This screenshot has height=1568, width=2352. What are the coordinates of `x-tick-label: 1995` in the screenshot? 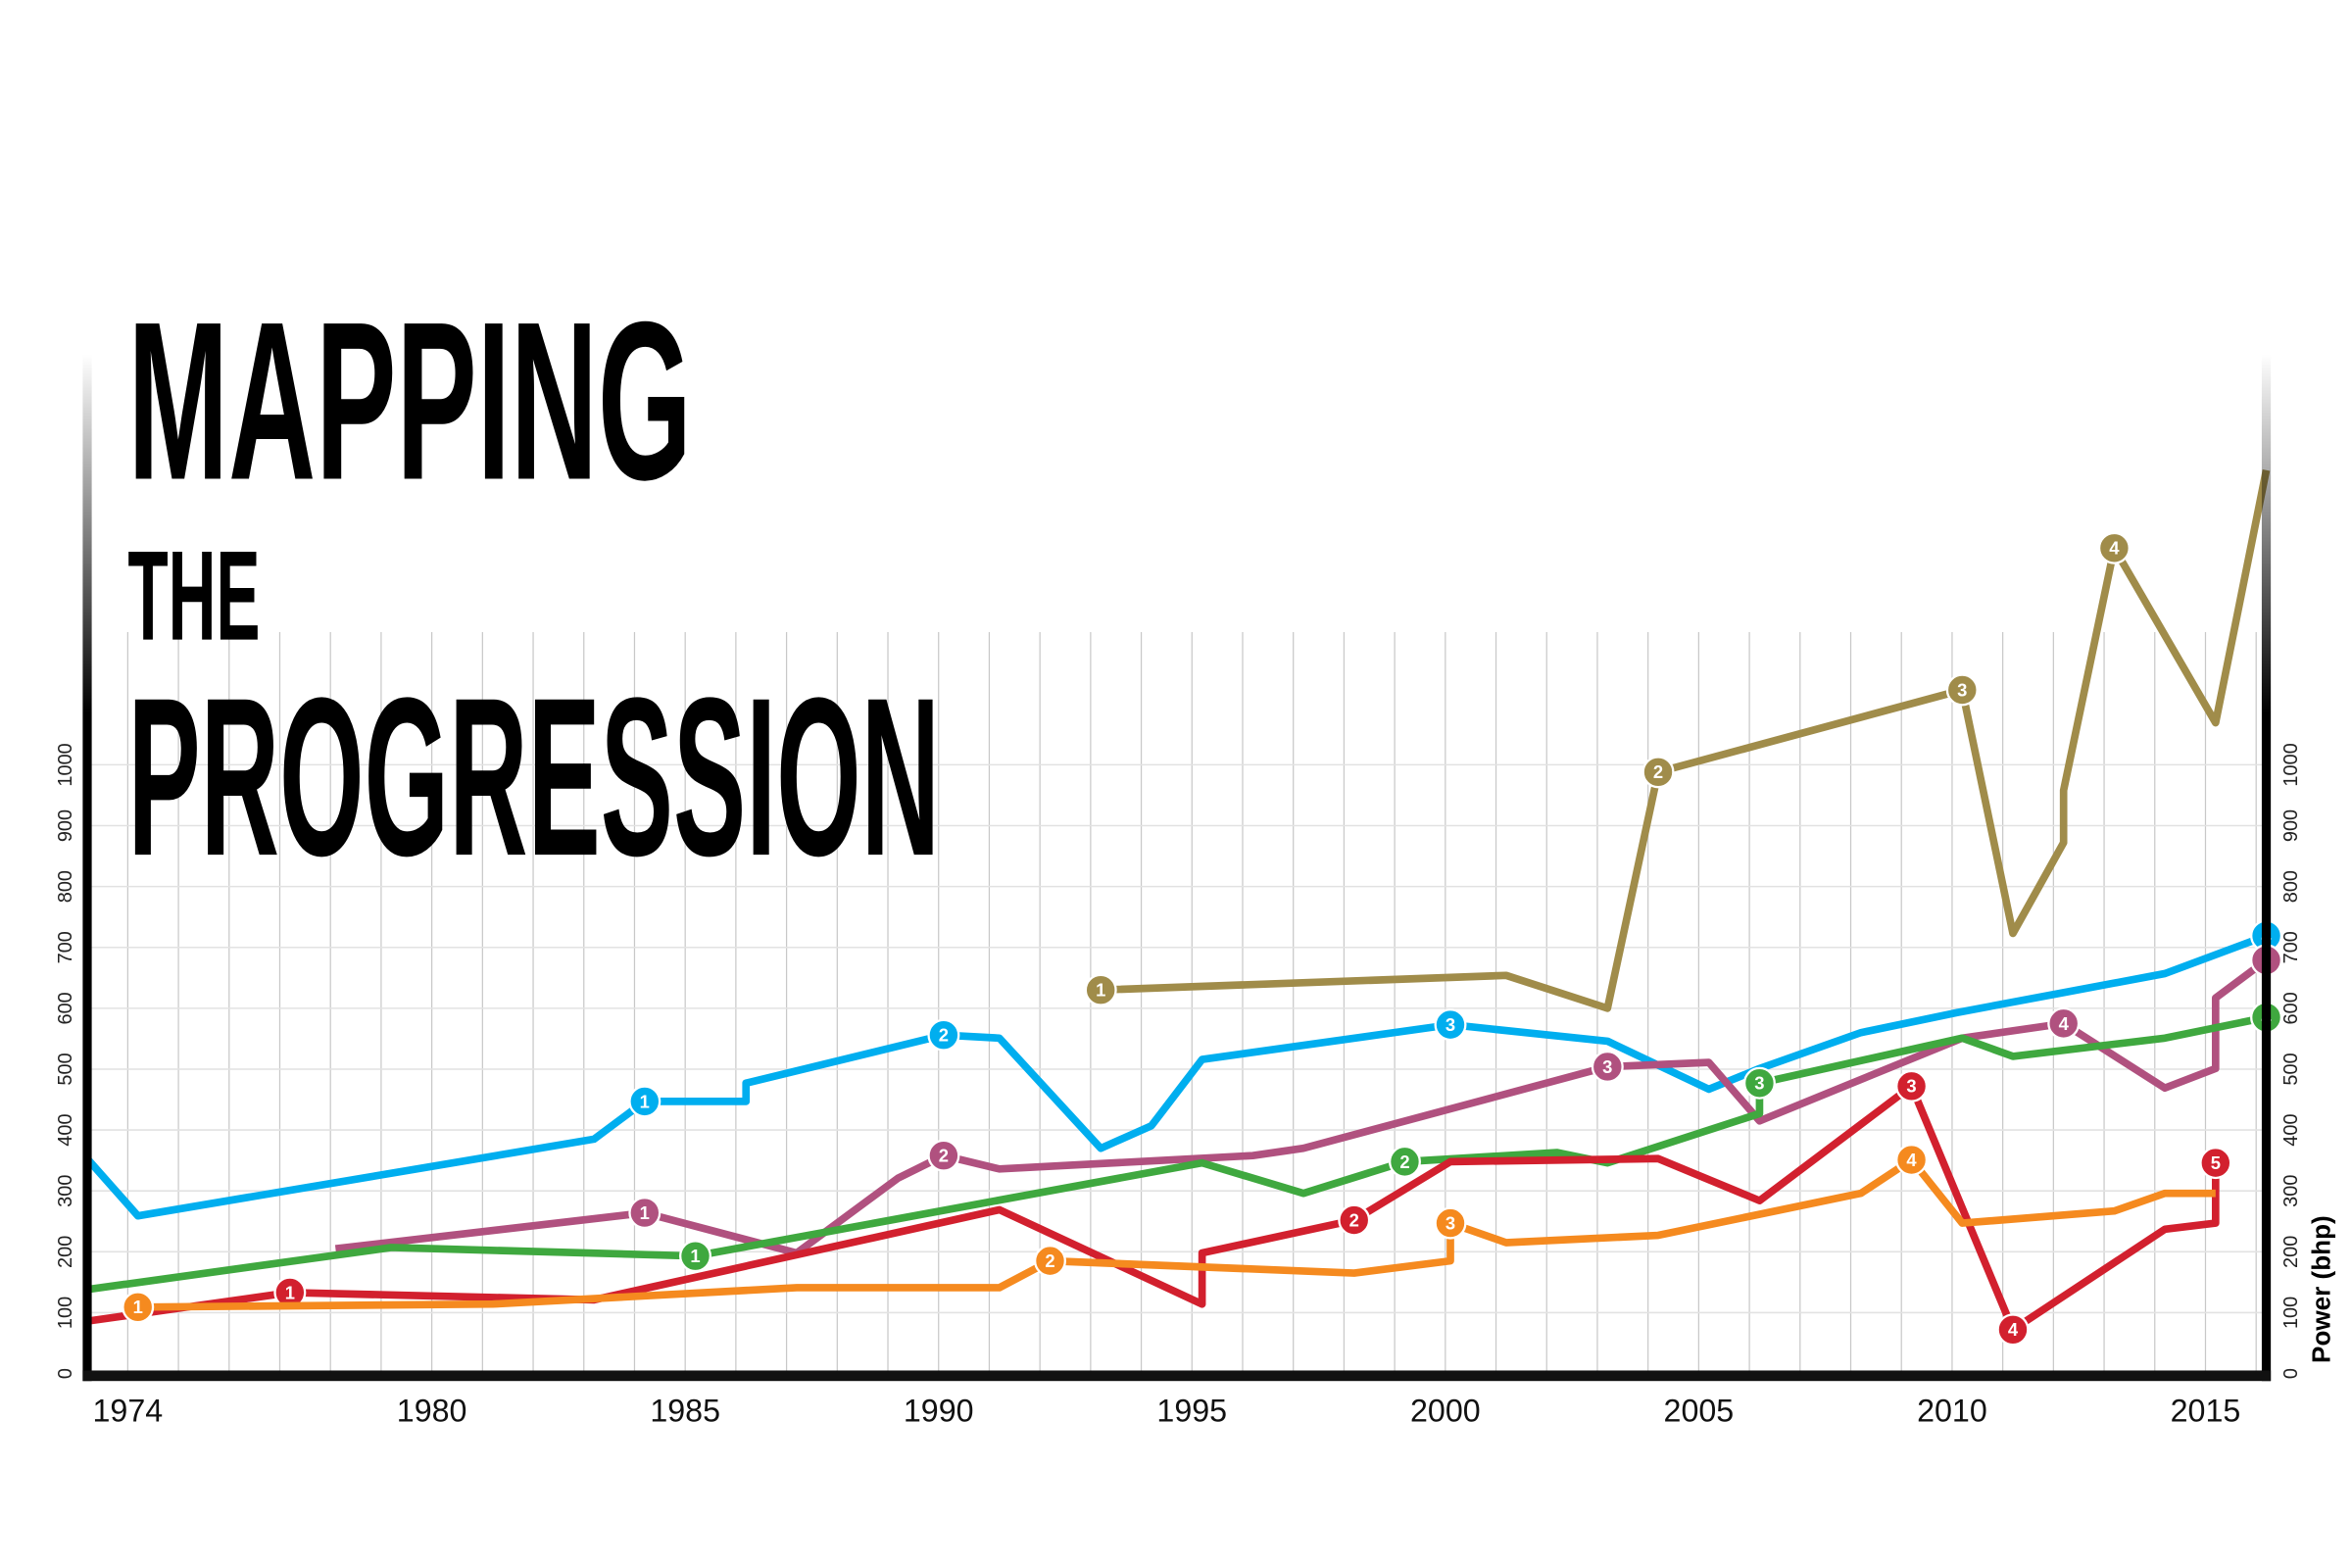 It's located at (1191, 1411).